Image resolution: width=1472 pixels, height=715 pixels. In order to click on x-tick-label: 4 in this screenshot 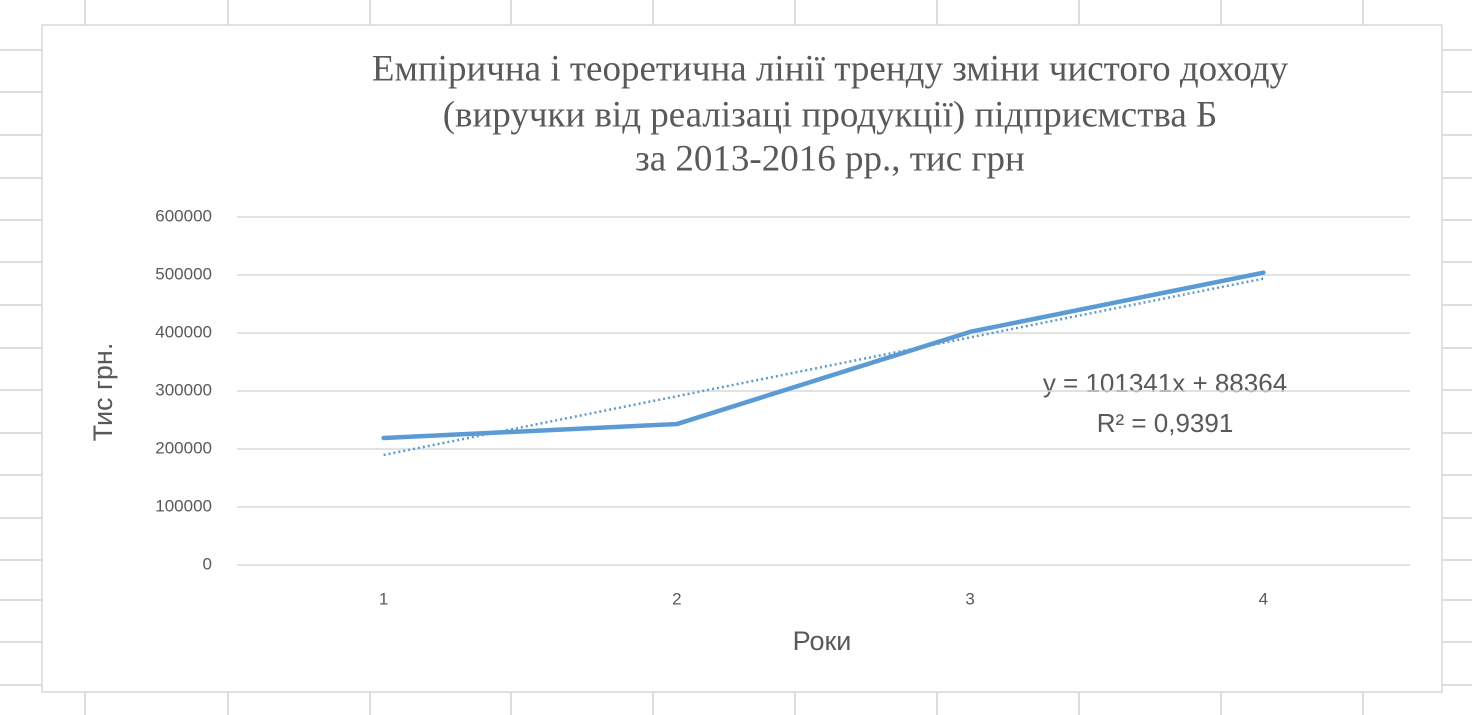, I will do `click(1263, 598)`.